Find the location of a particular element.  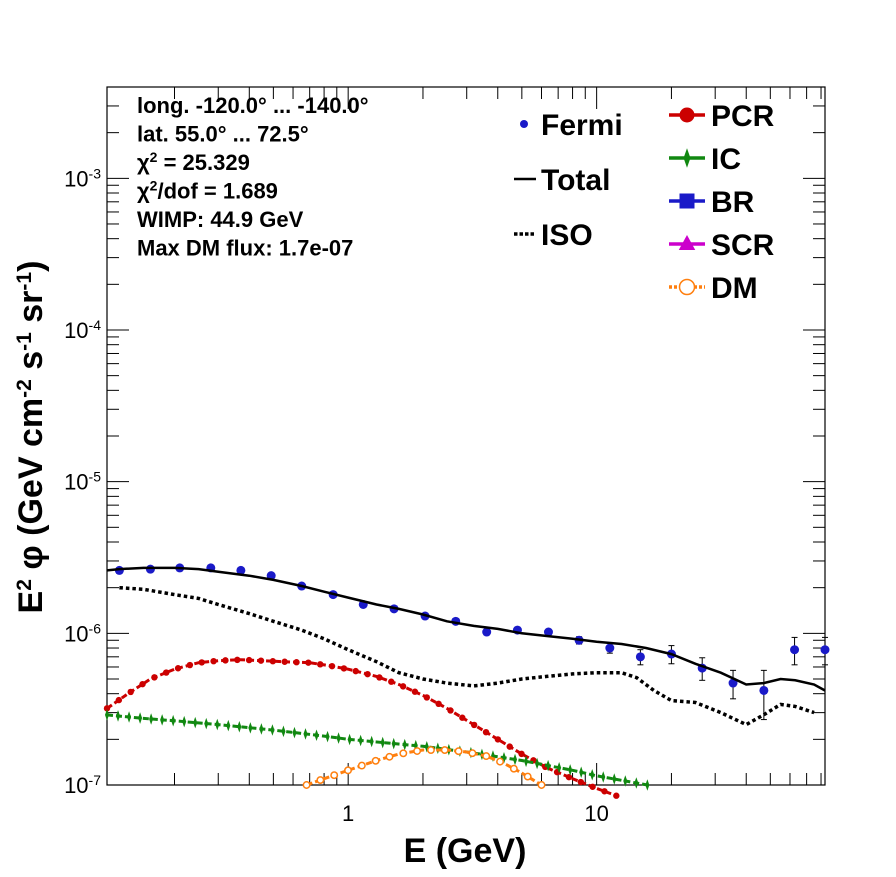

info-line: WIMP: 44.9 GeV is located at coordinates (220, 219).